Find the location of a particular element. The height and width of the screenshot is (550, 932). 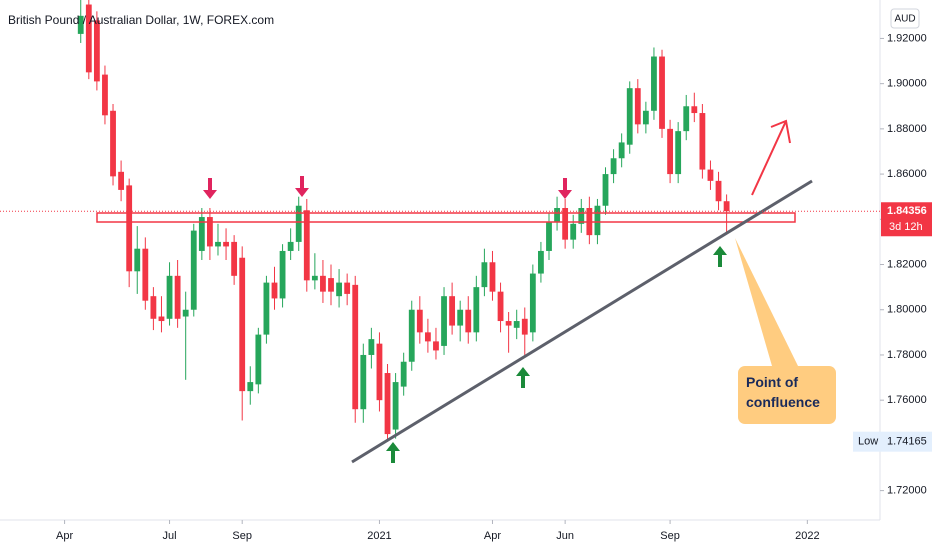

x-tick-label: Jun is located at coordinates (565, 536).